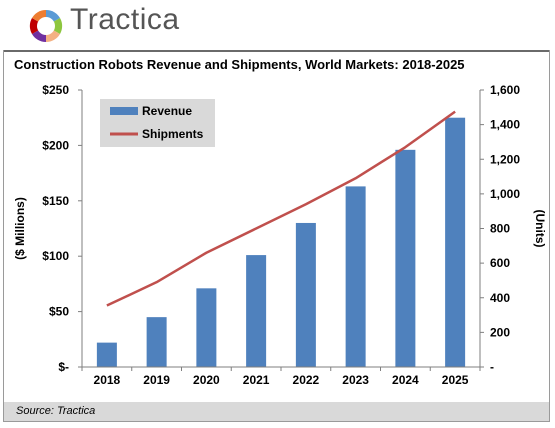  Describe the element at coordinates (124, 111) in the screenshot. I see `legend-revenue-swatch` at that location.